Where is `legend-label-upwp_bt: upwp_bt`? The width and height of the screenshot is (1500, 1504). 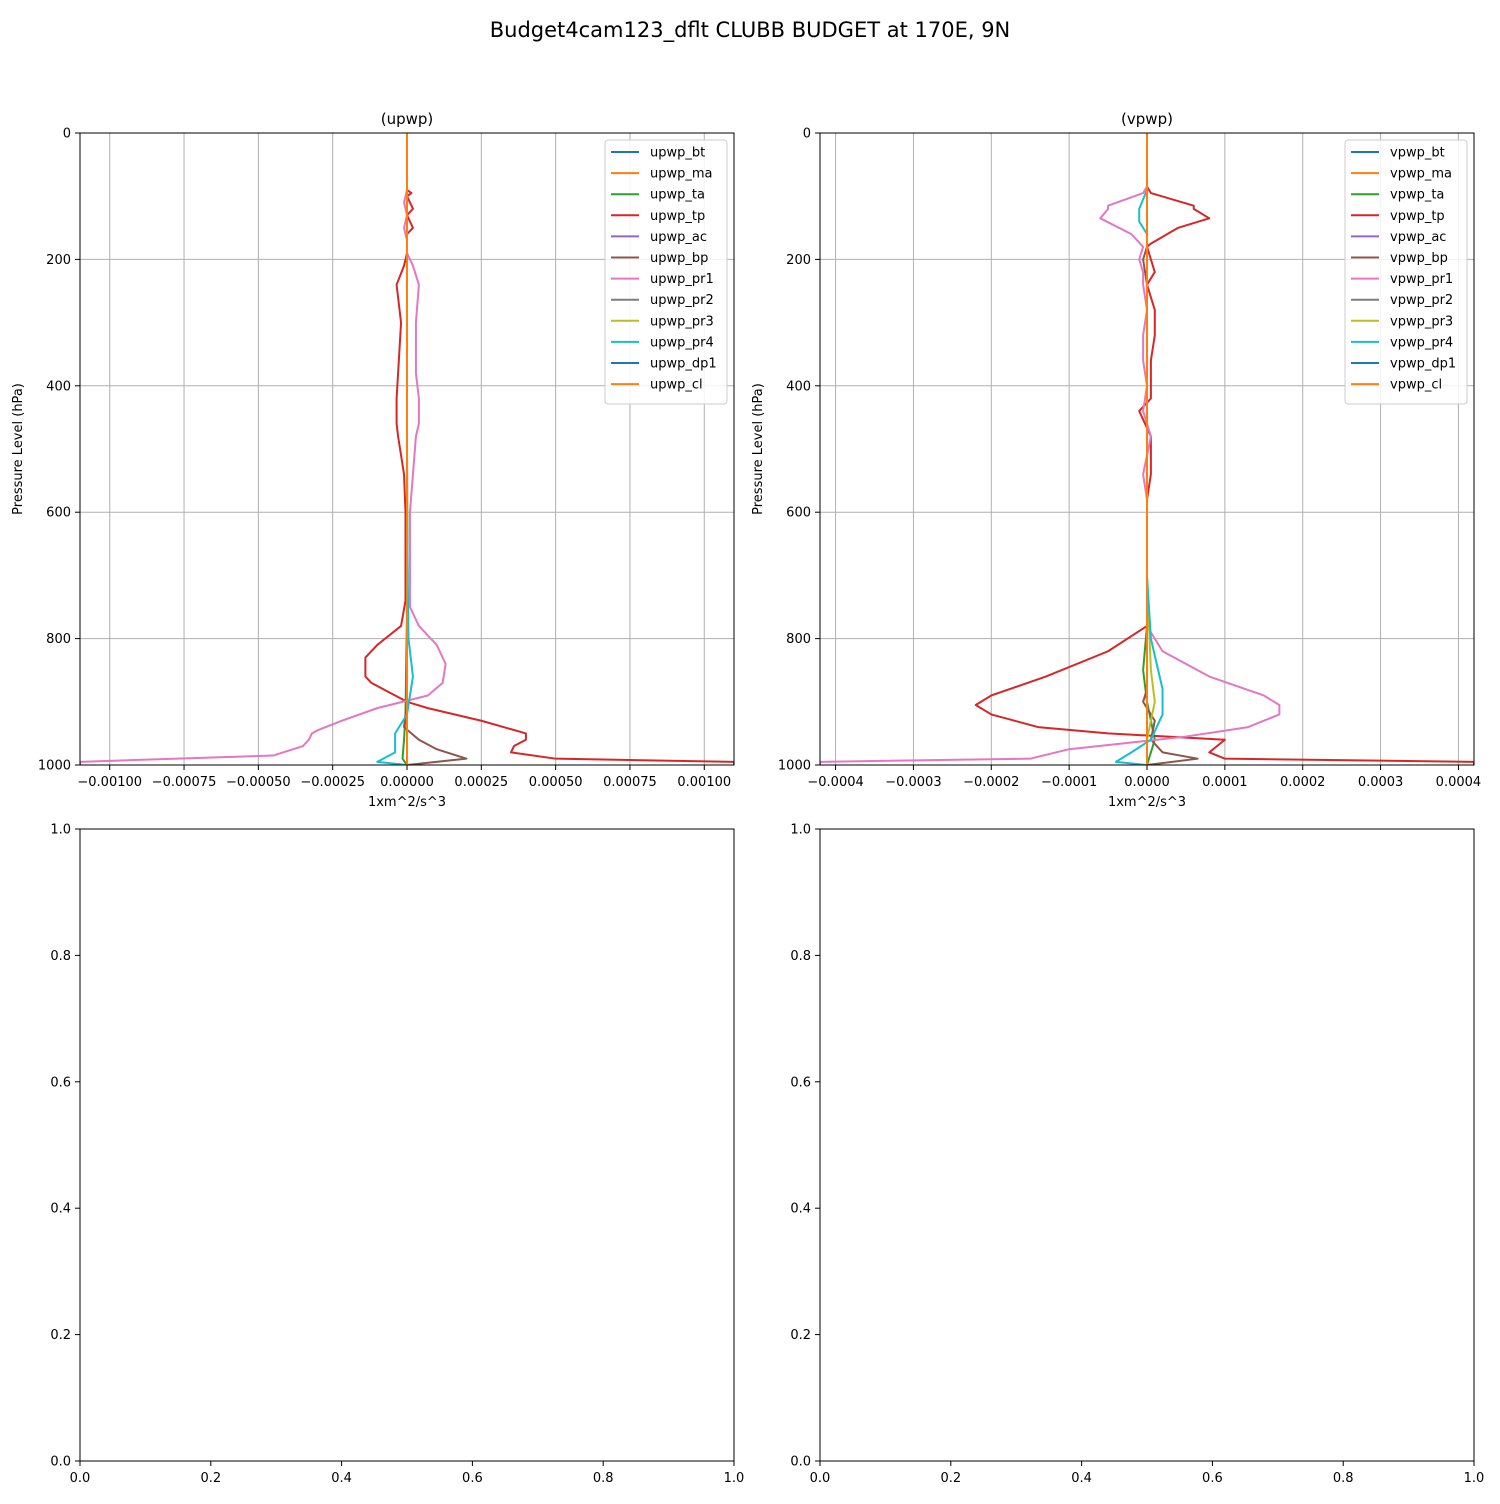
legend-label-upwp_bt: upwp_bt is located at coordinates (677, 153).